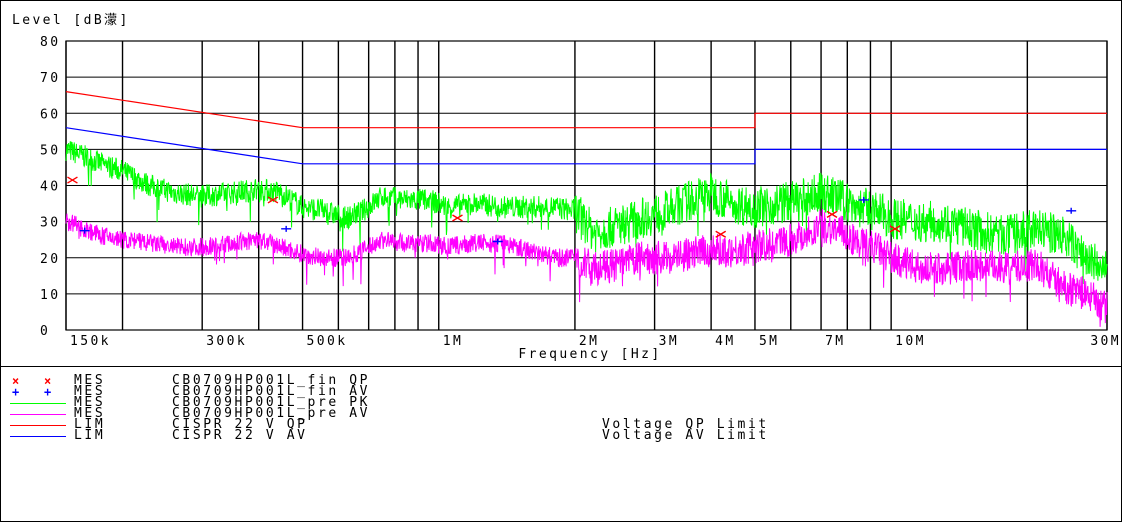  What do you see at coordinates (560, 391) in the screenshot?
I see `legend-row: + + MES CB0709HP001L_fin AV` at bounding box center [560, 391].